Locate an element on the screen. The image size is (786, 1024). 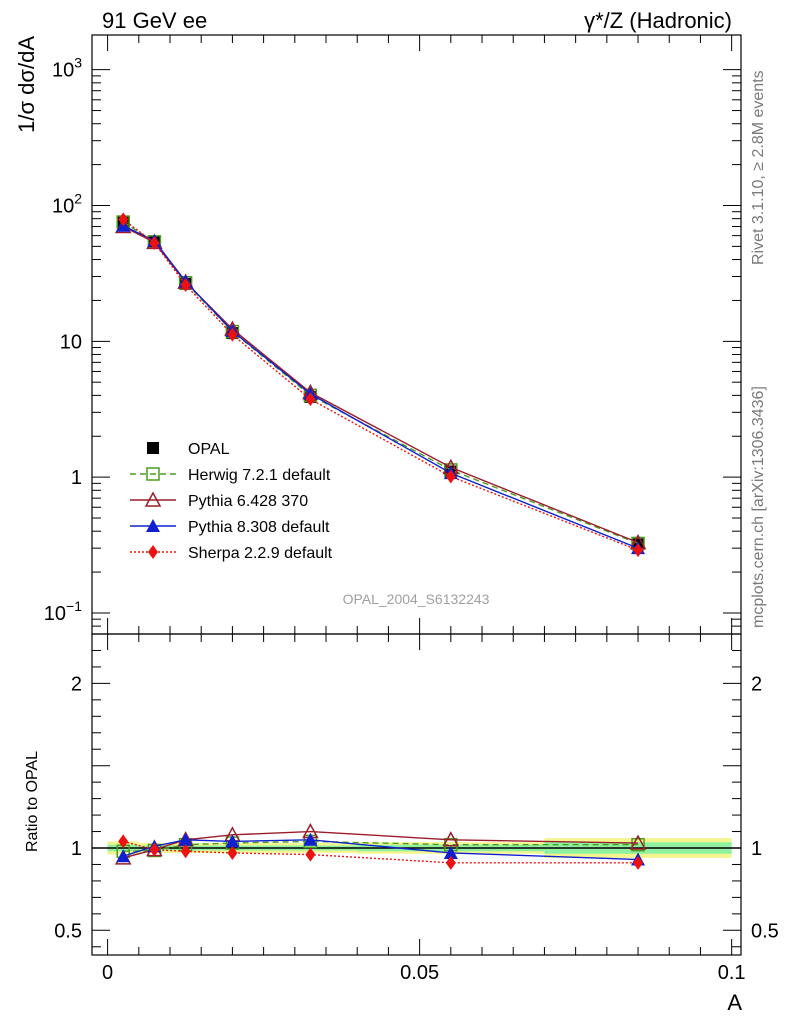
x-tick-label: 0.05 is located at coordinates (419, 973).